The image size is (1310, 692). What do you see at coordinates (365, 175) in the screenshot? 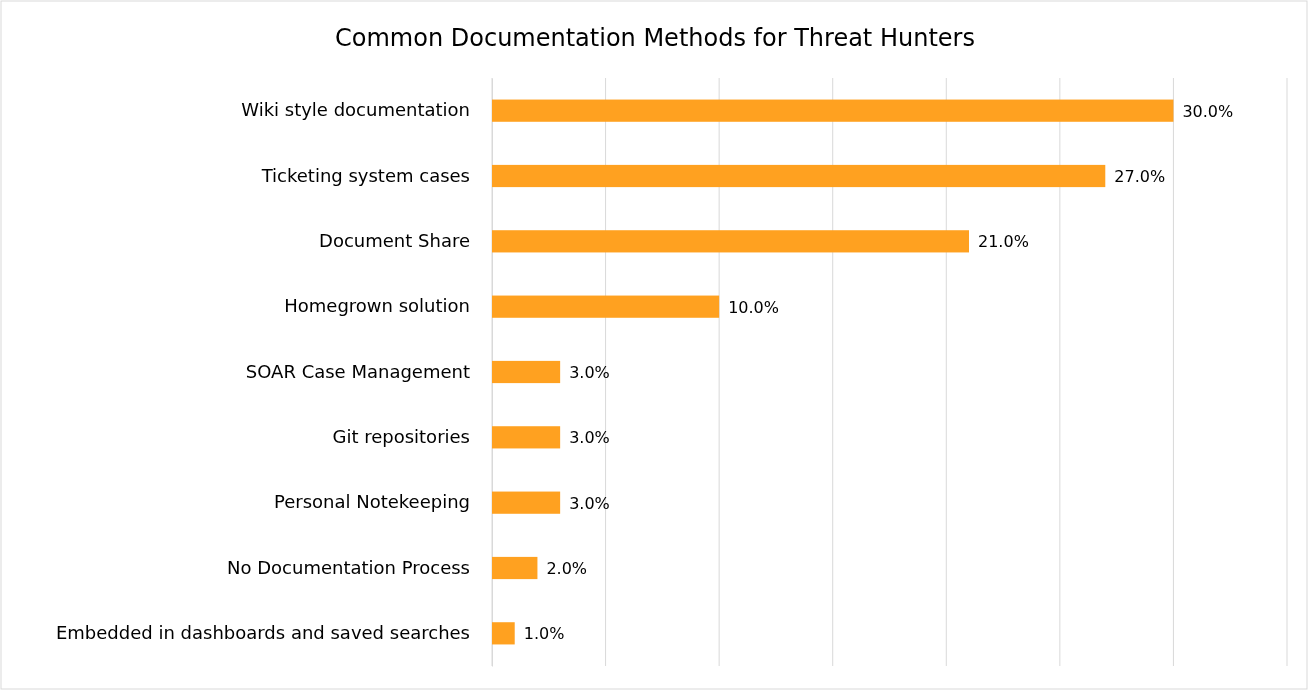
I see `y-tick-label: Ticketing system cases` at bounding box center [365, 175].